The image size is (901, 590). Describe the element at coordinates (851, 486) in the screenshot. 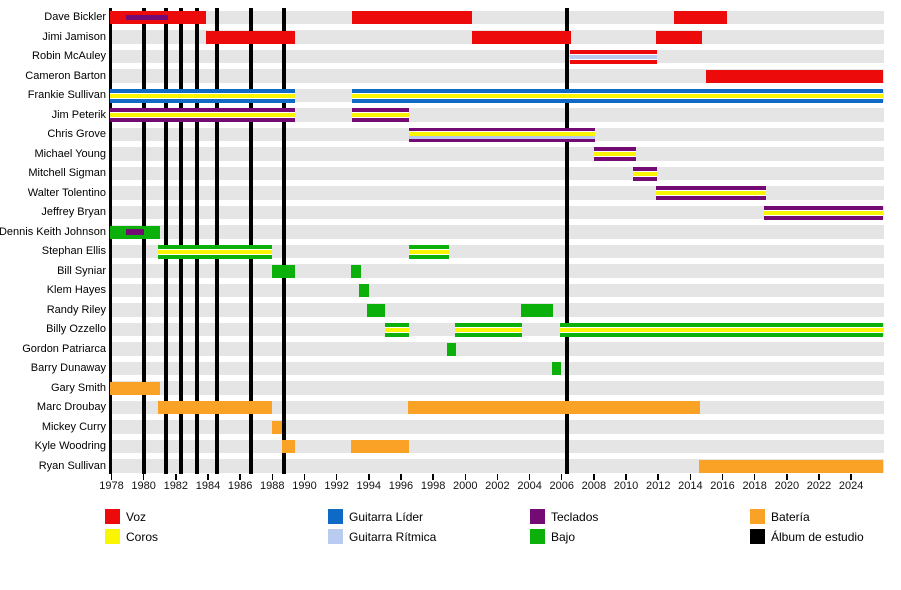

I see `x-axis-tick-label: 2024` at that location.